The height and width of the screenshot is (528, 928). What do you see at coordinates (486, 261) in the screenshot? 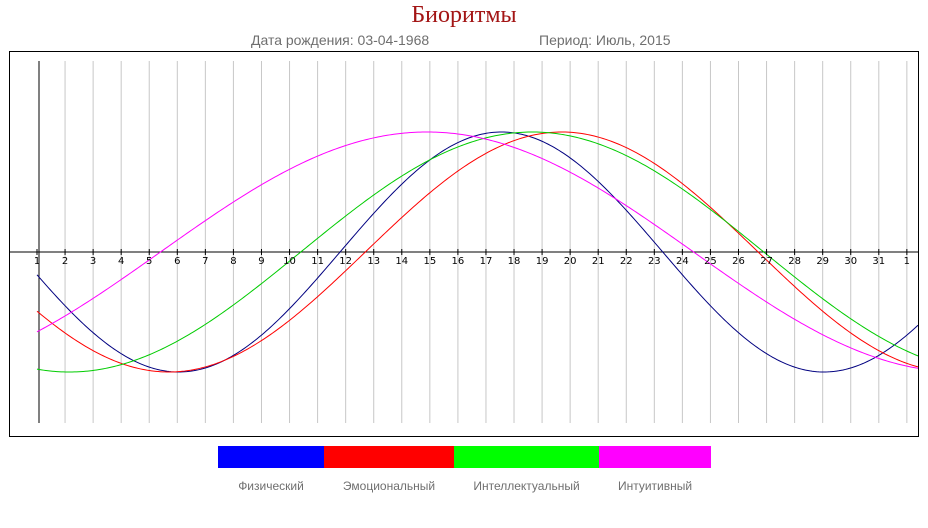
I see `x-tick-label: 17` at bounding box center [486, 261].